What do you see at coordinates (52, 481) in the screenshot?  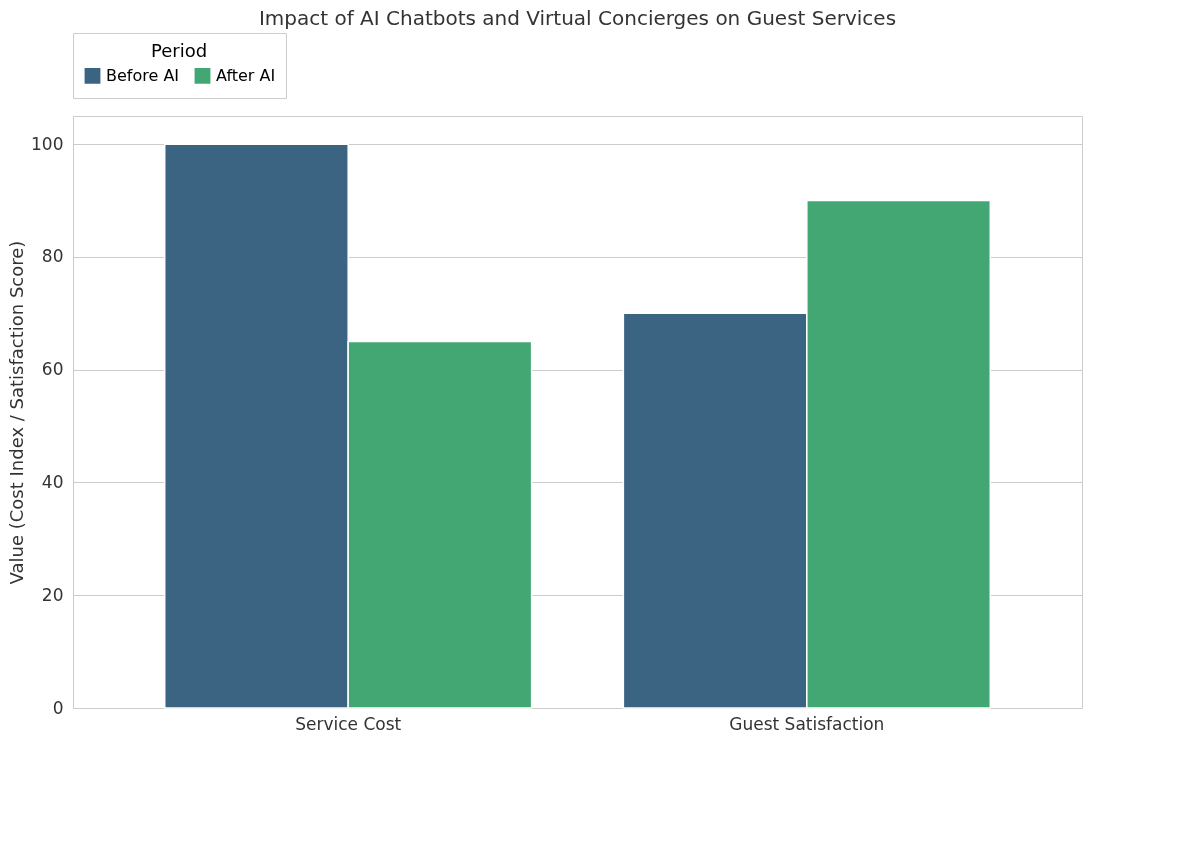 I see `y-tick-label: 40` at bounding box center [52, 481].